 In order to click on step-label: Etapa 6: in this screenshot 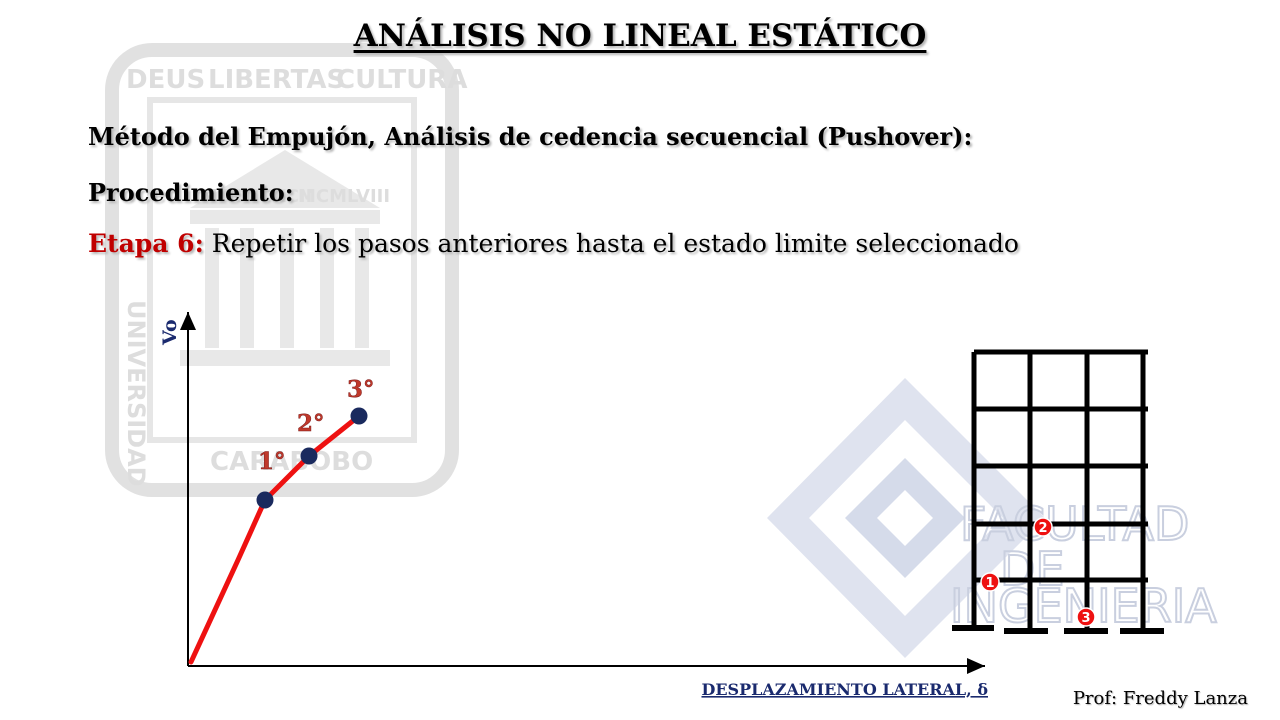, I will do `click(146, 243)`.